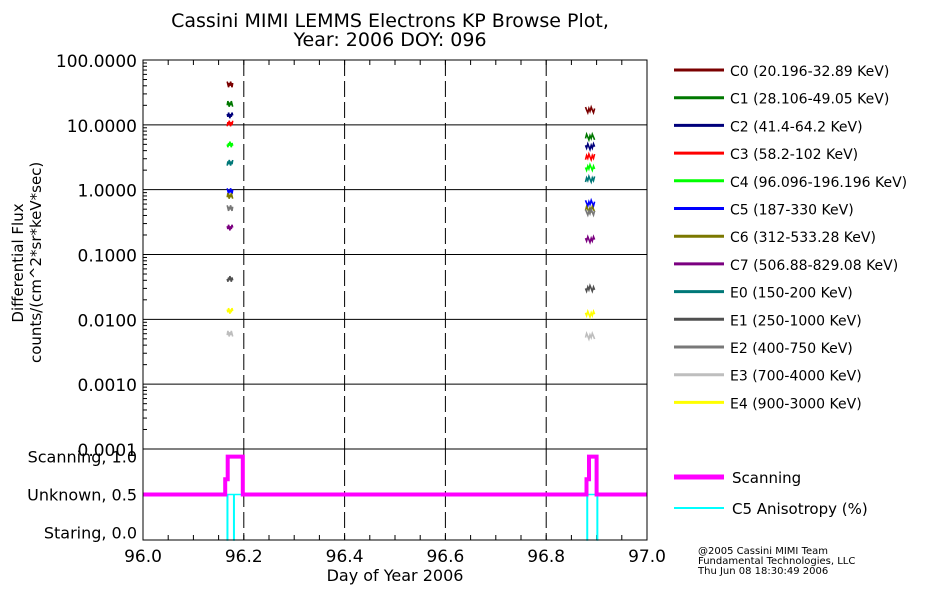  I want to click on chart-subtitle: Year: 2006 DOY: 096, so click(390, 40).